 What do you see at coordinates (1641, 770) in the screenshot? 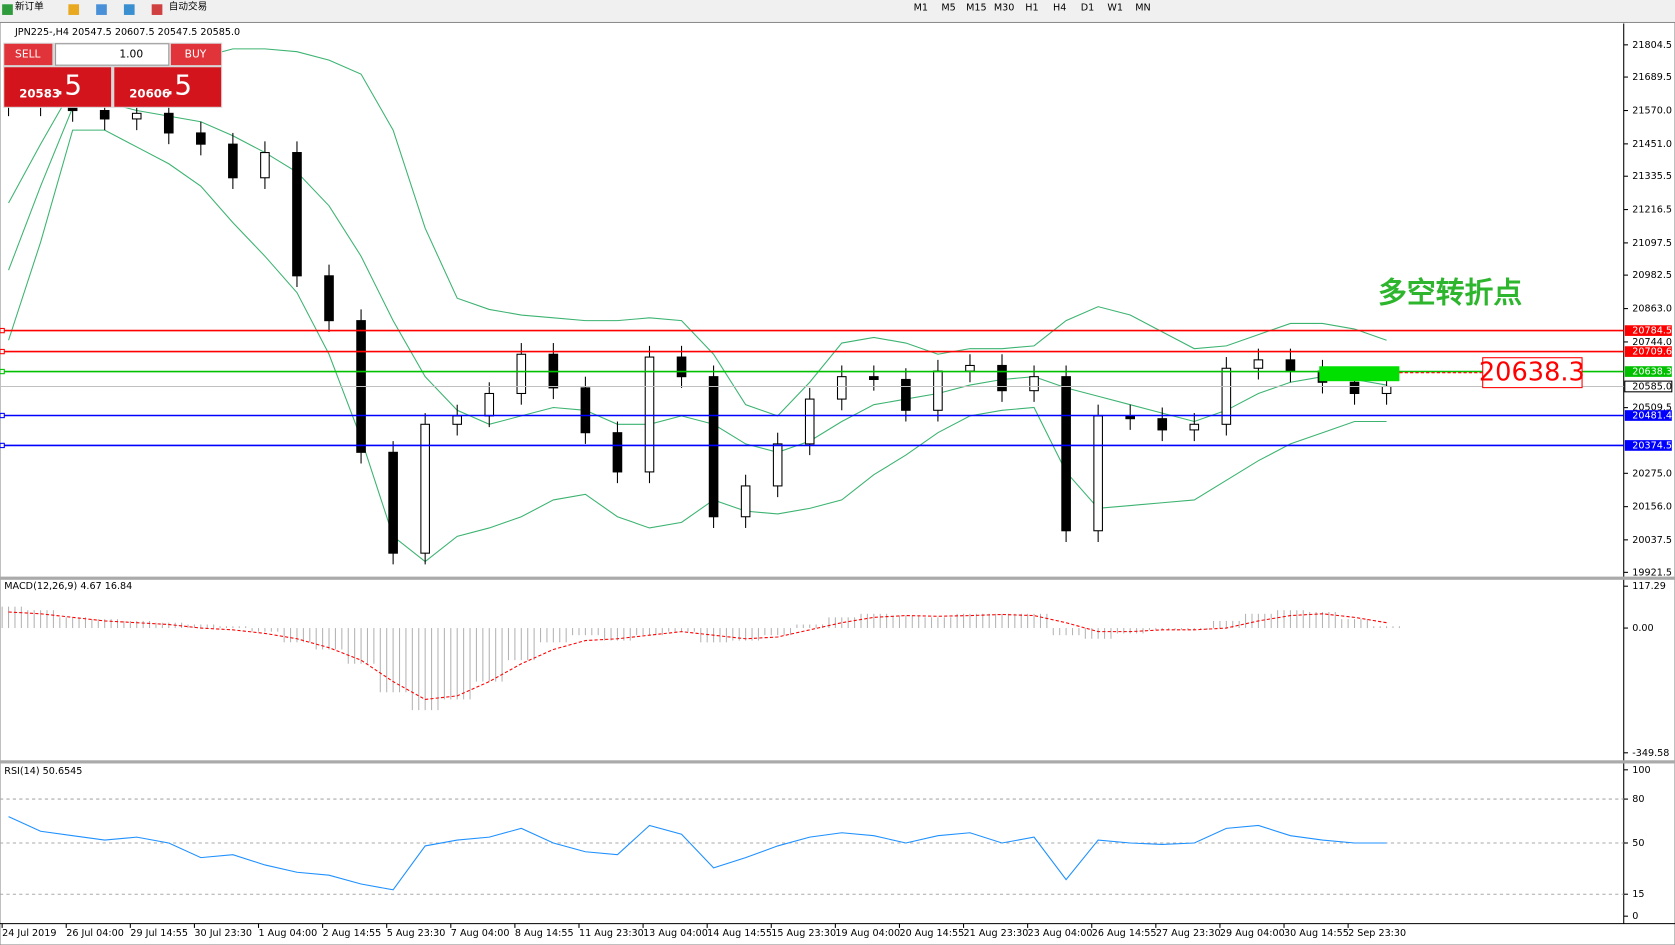
I see `y-tick-label: 100` at bounding box center [1641, 770].